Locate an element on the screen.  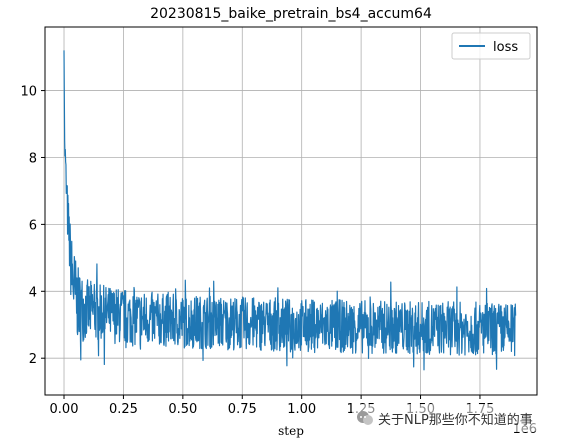
x-tick-label: 0.75 is located at coordinates (242, 409).